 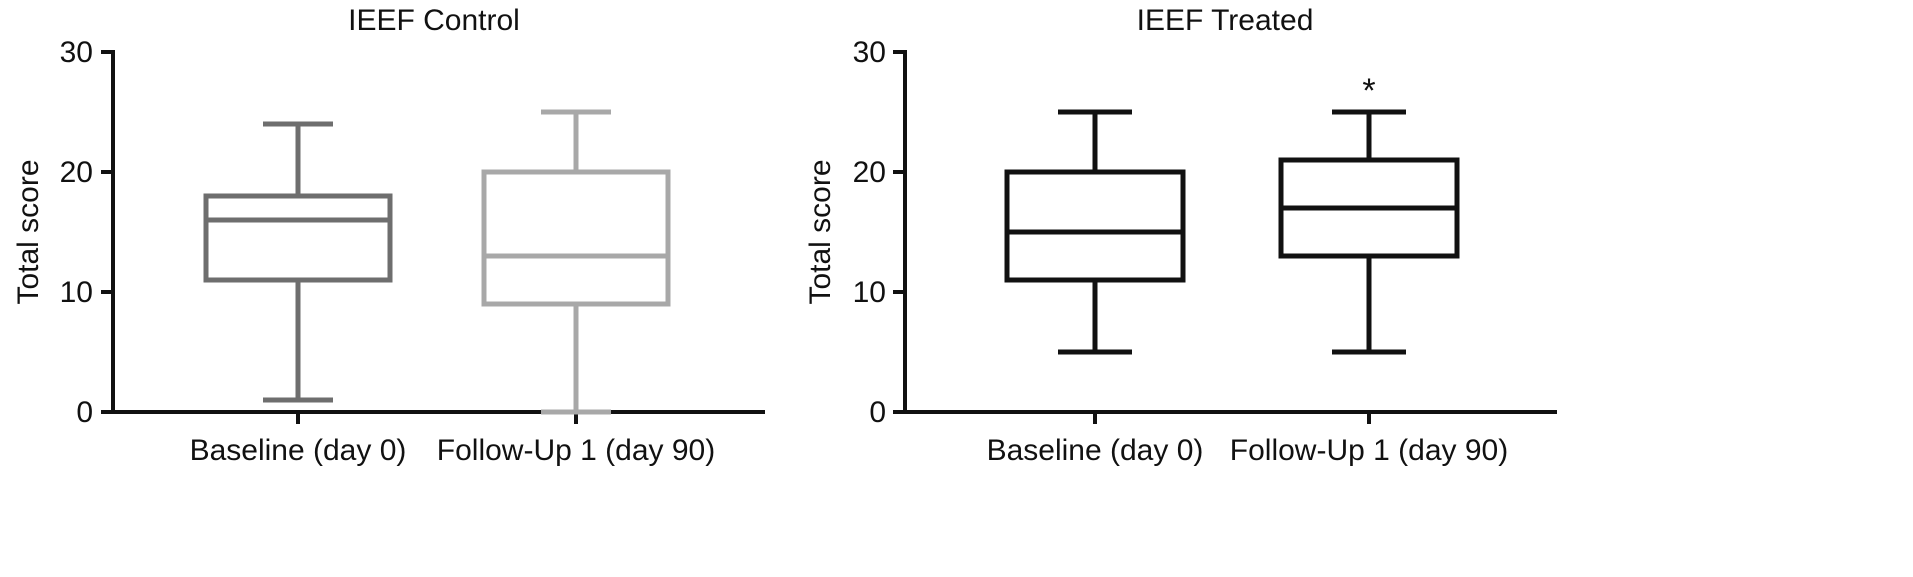 I want to click on chart-title: IEEF Treated, so click(x=1225, y=20).